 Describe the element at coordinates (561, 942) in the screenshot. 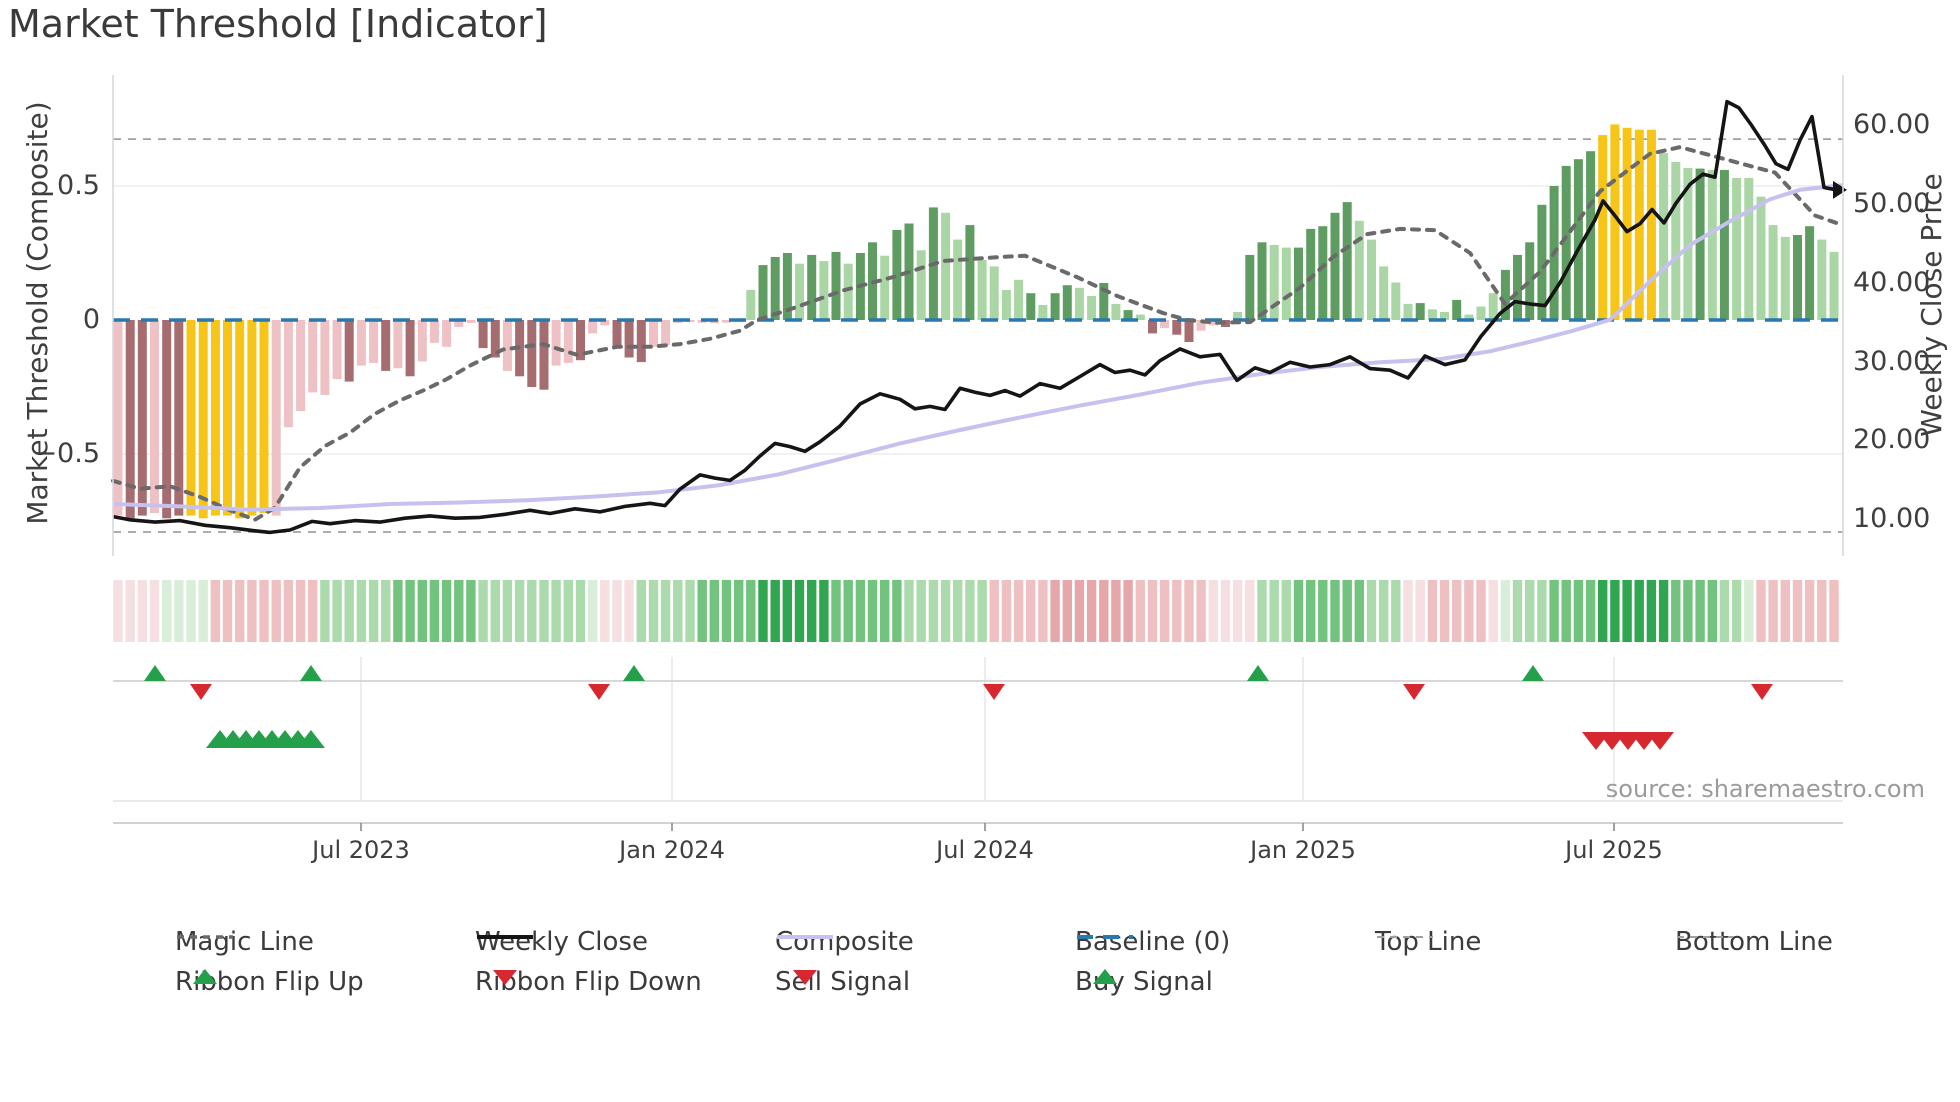

I see `legend-item-weekly-close: Weekly Close` at that location.